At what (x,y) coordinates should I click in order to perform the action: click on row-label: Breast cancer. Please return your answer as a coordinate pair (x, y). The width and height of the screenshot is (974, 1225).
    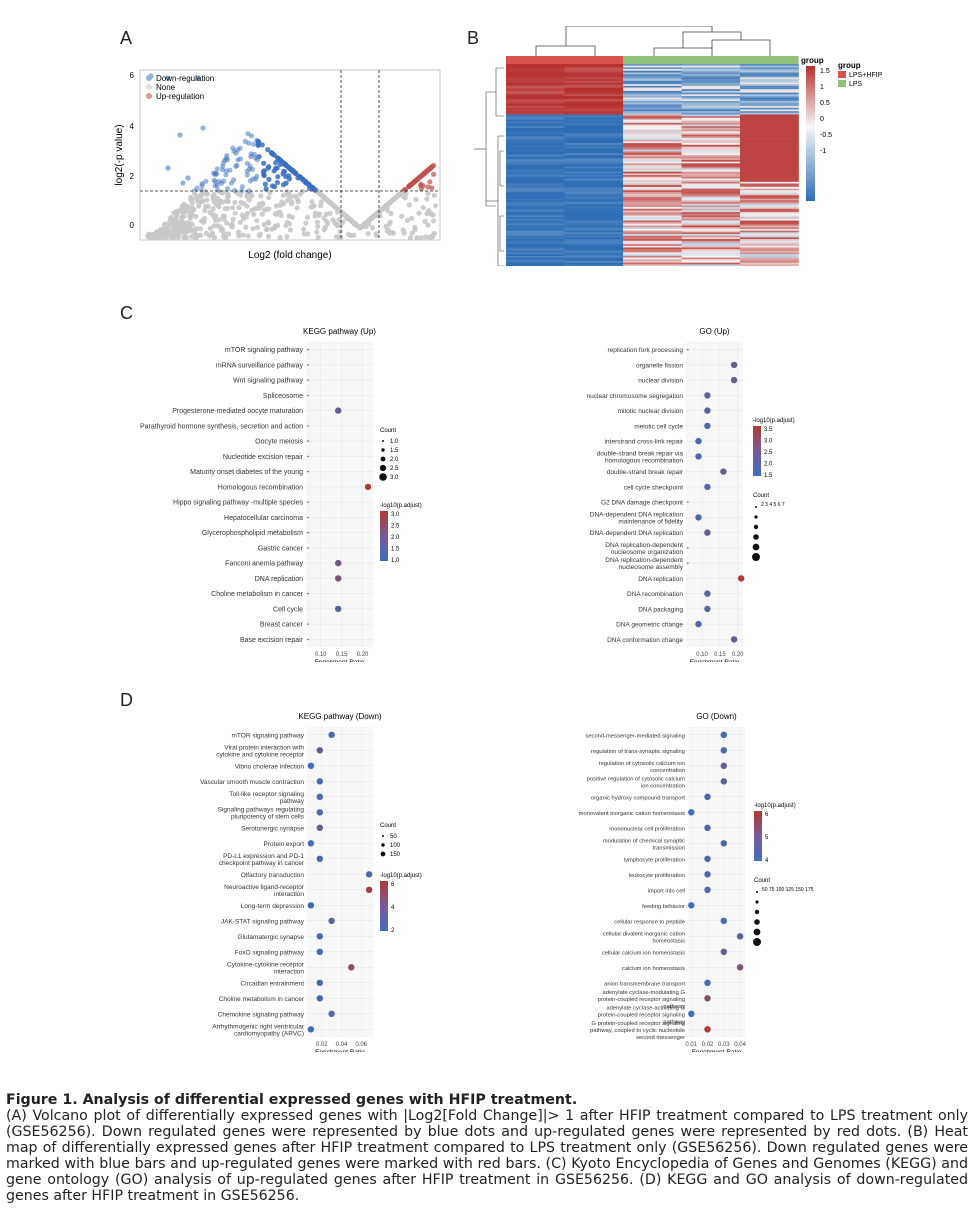
    Looking at the image, I should click on (282, 625).